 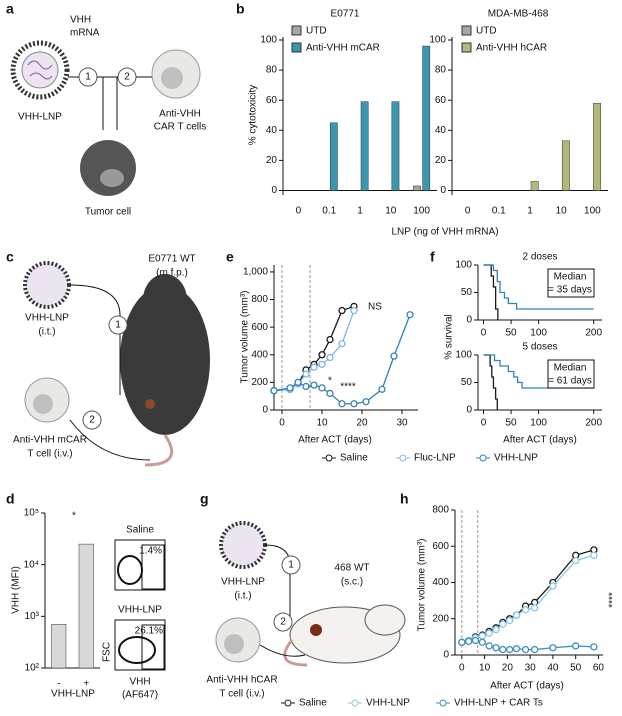 What do you see at coordinates (570, 277) in the screenshot?
I see `annotation: Median` at bounding box center [570, 277].